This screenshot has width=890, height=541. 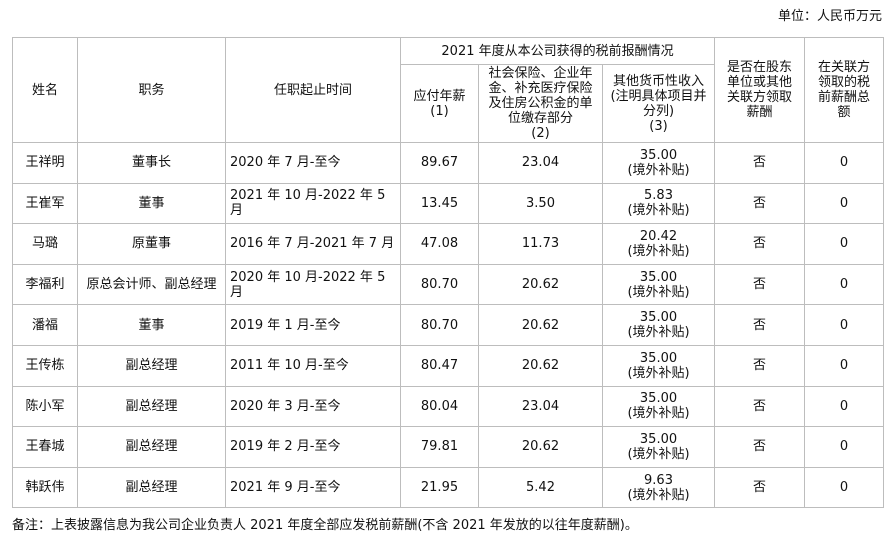 I want to click on cell-name: 韩跃伟, so click(x=45, y=487).